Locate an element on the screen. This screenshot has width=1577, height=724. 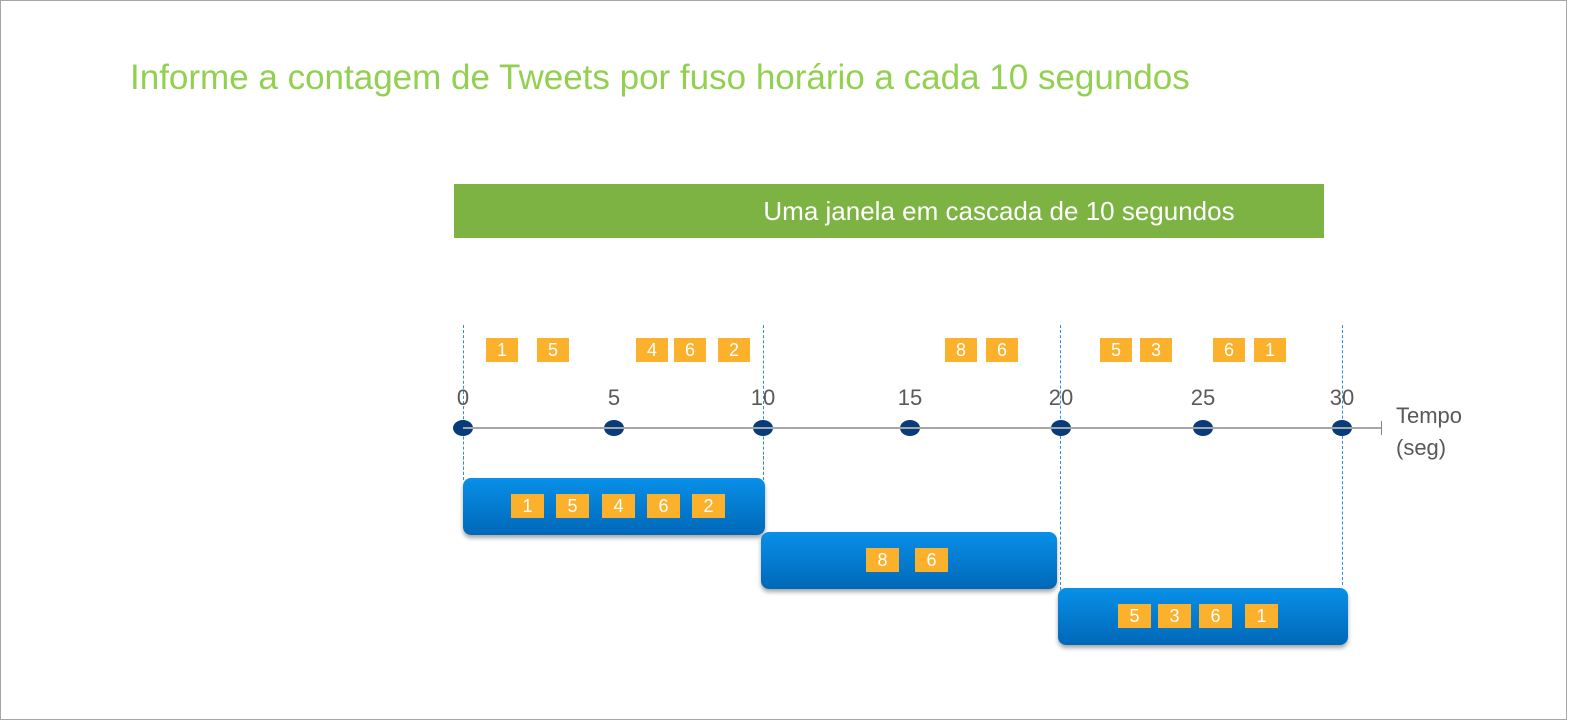
tick-label: 30 is located at coordinates (1342, 397).